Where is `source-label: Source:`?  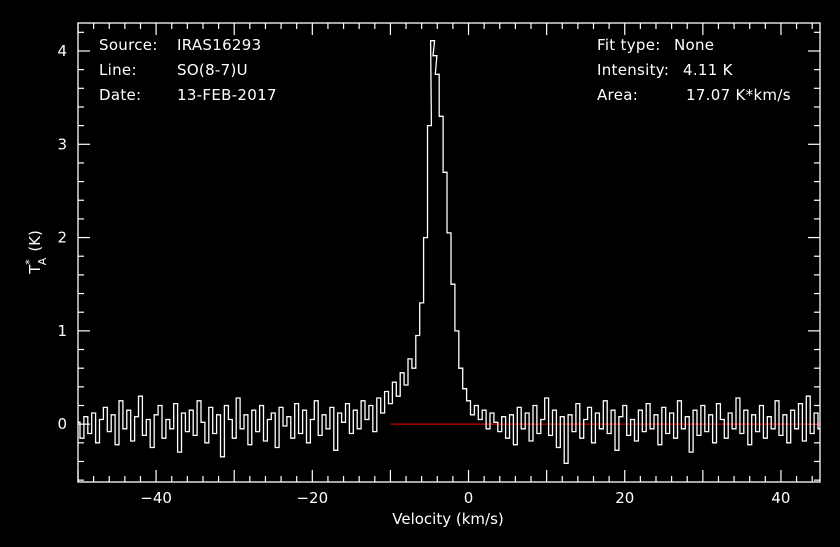
source-label: Source: is located at coordinates (128, 45).